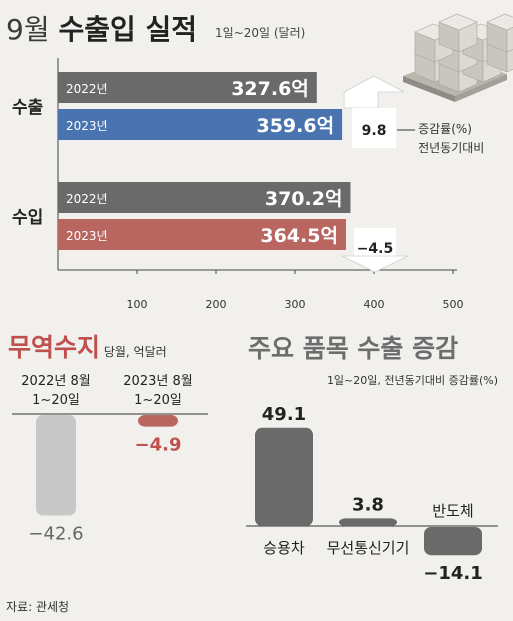 Image resolution: width=513 pixels, height=621 pixels. I want to click on title-note: 1일~20일 (달러), so click(260, 33).